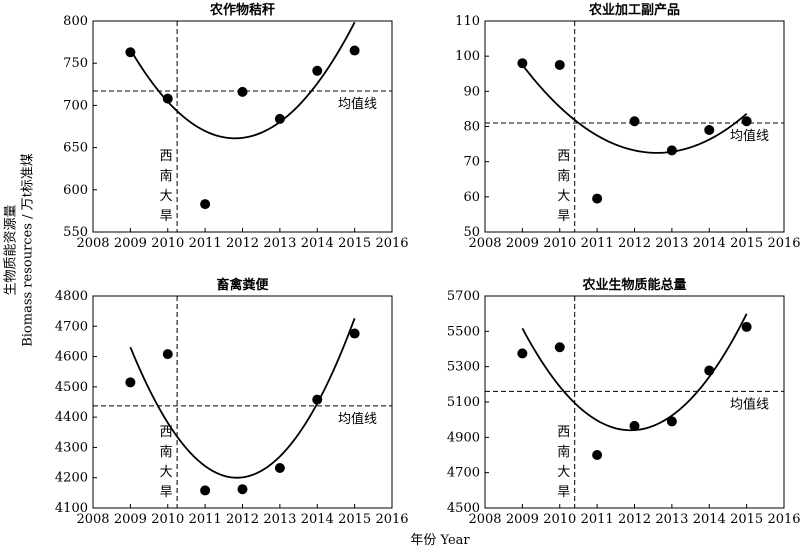 Image resolution: width=800 pixels, height=550 pixels. What do you see at coordinates (633, 285) in the screenshot?
I see `panel-title: 农业生物质能总量` at bounding box center [633, 285].